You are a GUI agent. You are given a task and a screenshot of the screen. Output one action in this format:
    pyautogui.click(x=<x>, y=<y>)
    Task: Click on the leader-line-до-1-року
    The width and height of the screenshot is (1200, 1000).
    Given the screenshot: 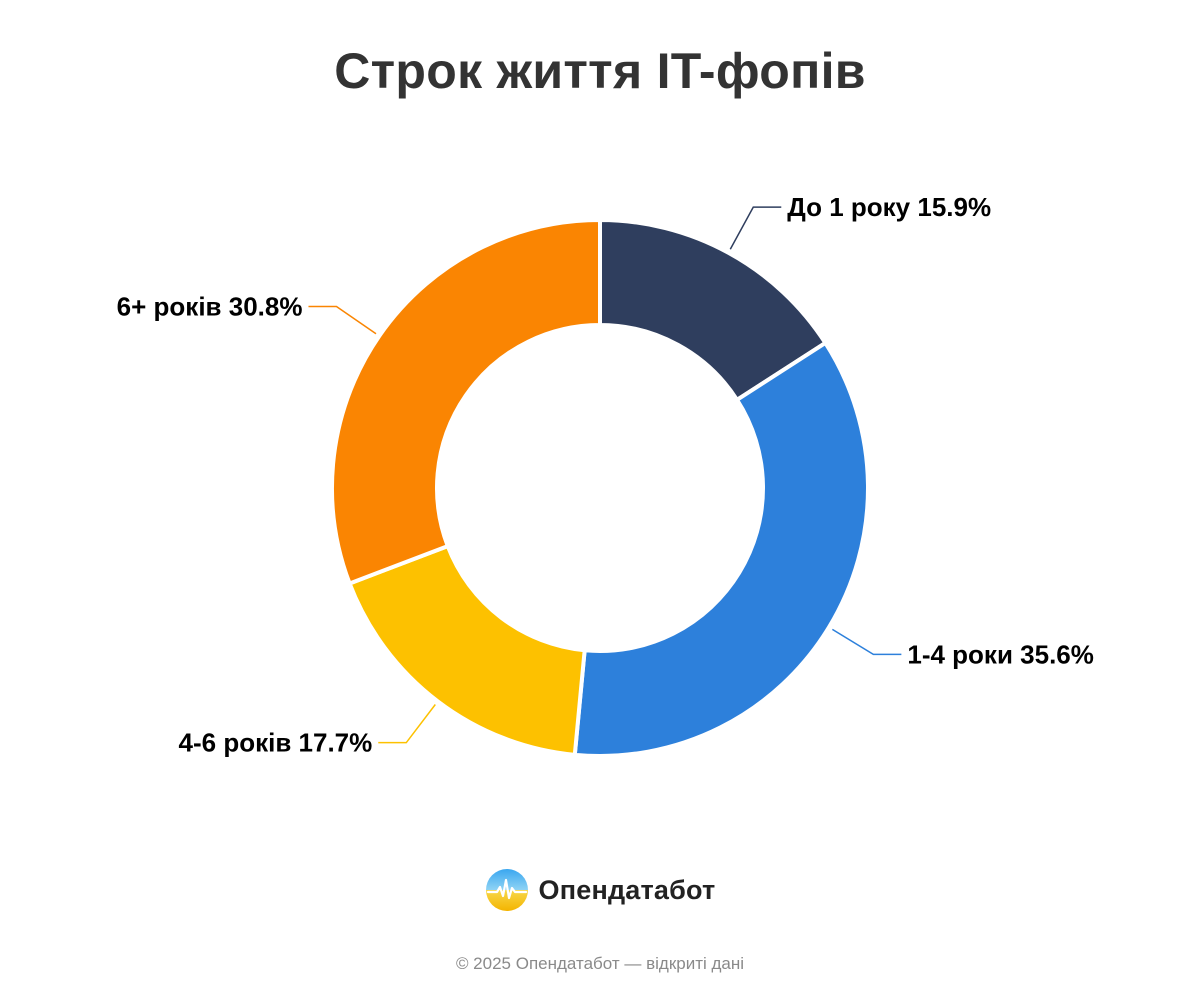 What is the action you would take?
    pyautogui.click(x=755, y=228)
    